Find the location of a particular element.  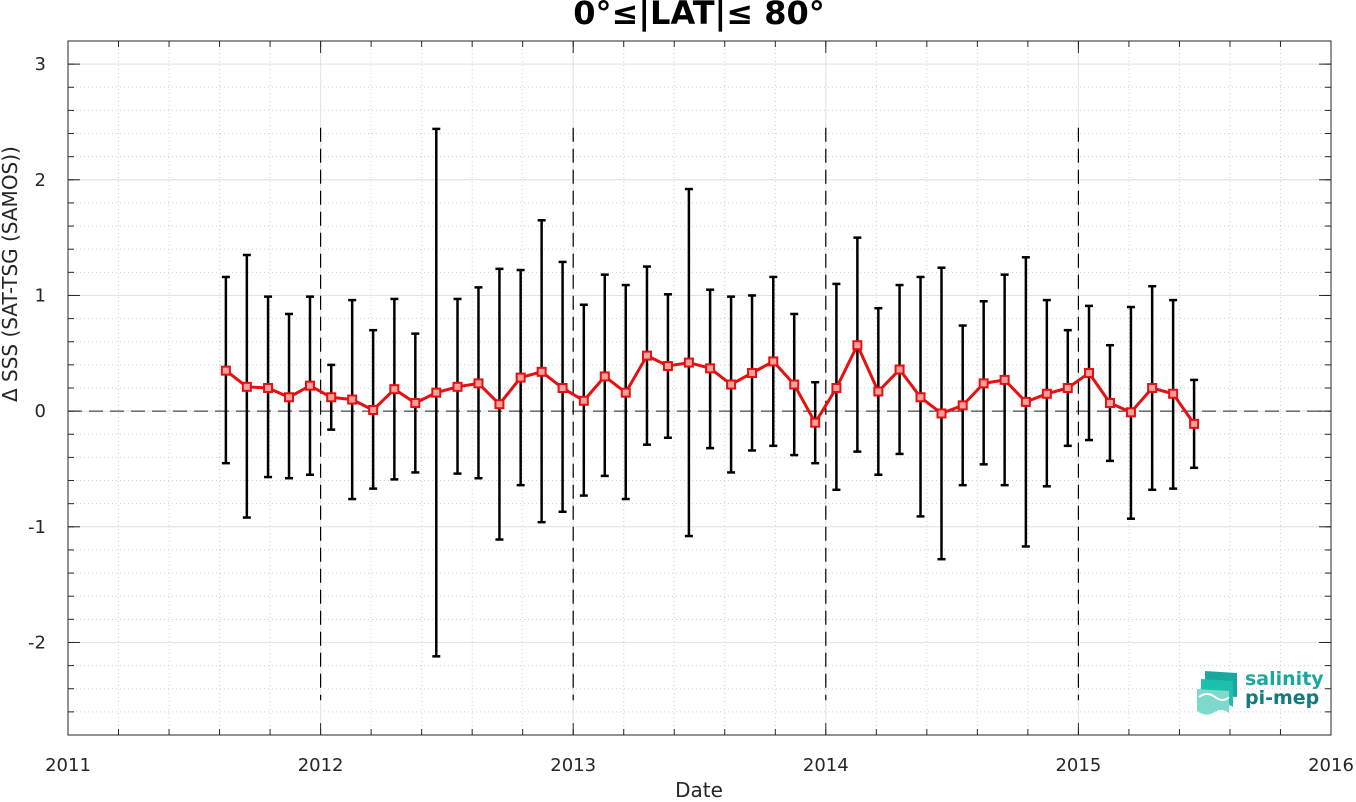

salinity-pi-mep-logo: salinity pi-mep is located at coordinates (1260, 692).